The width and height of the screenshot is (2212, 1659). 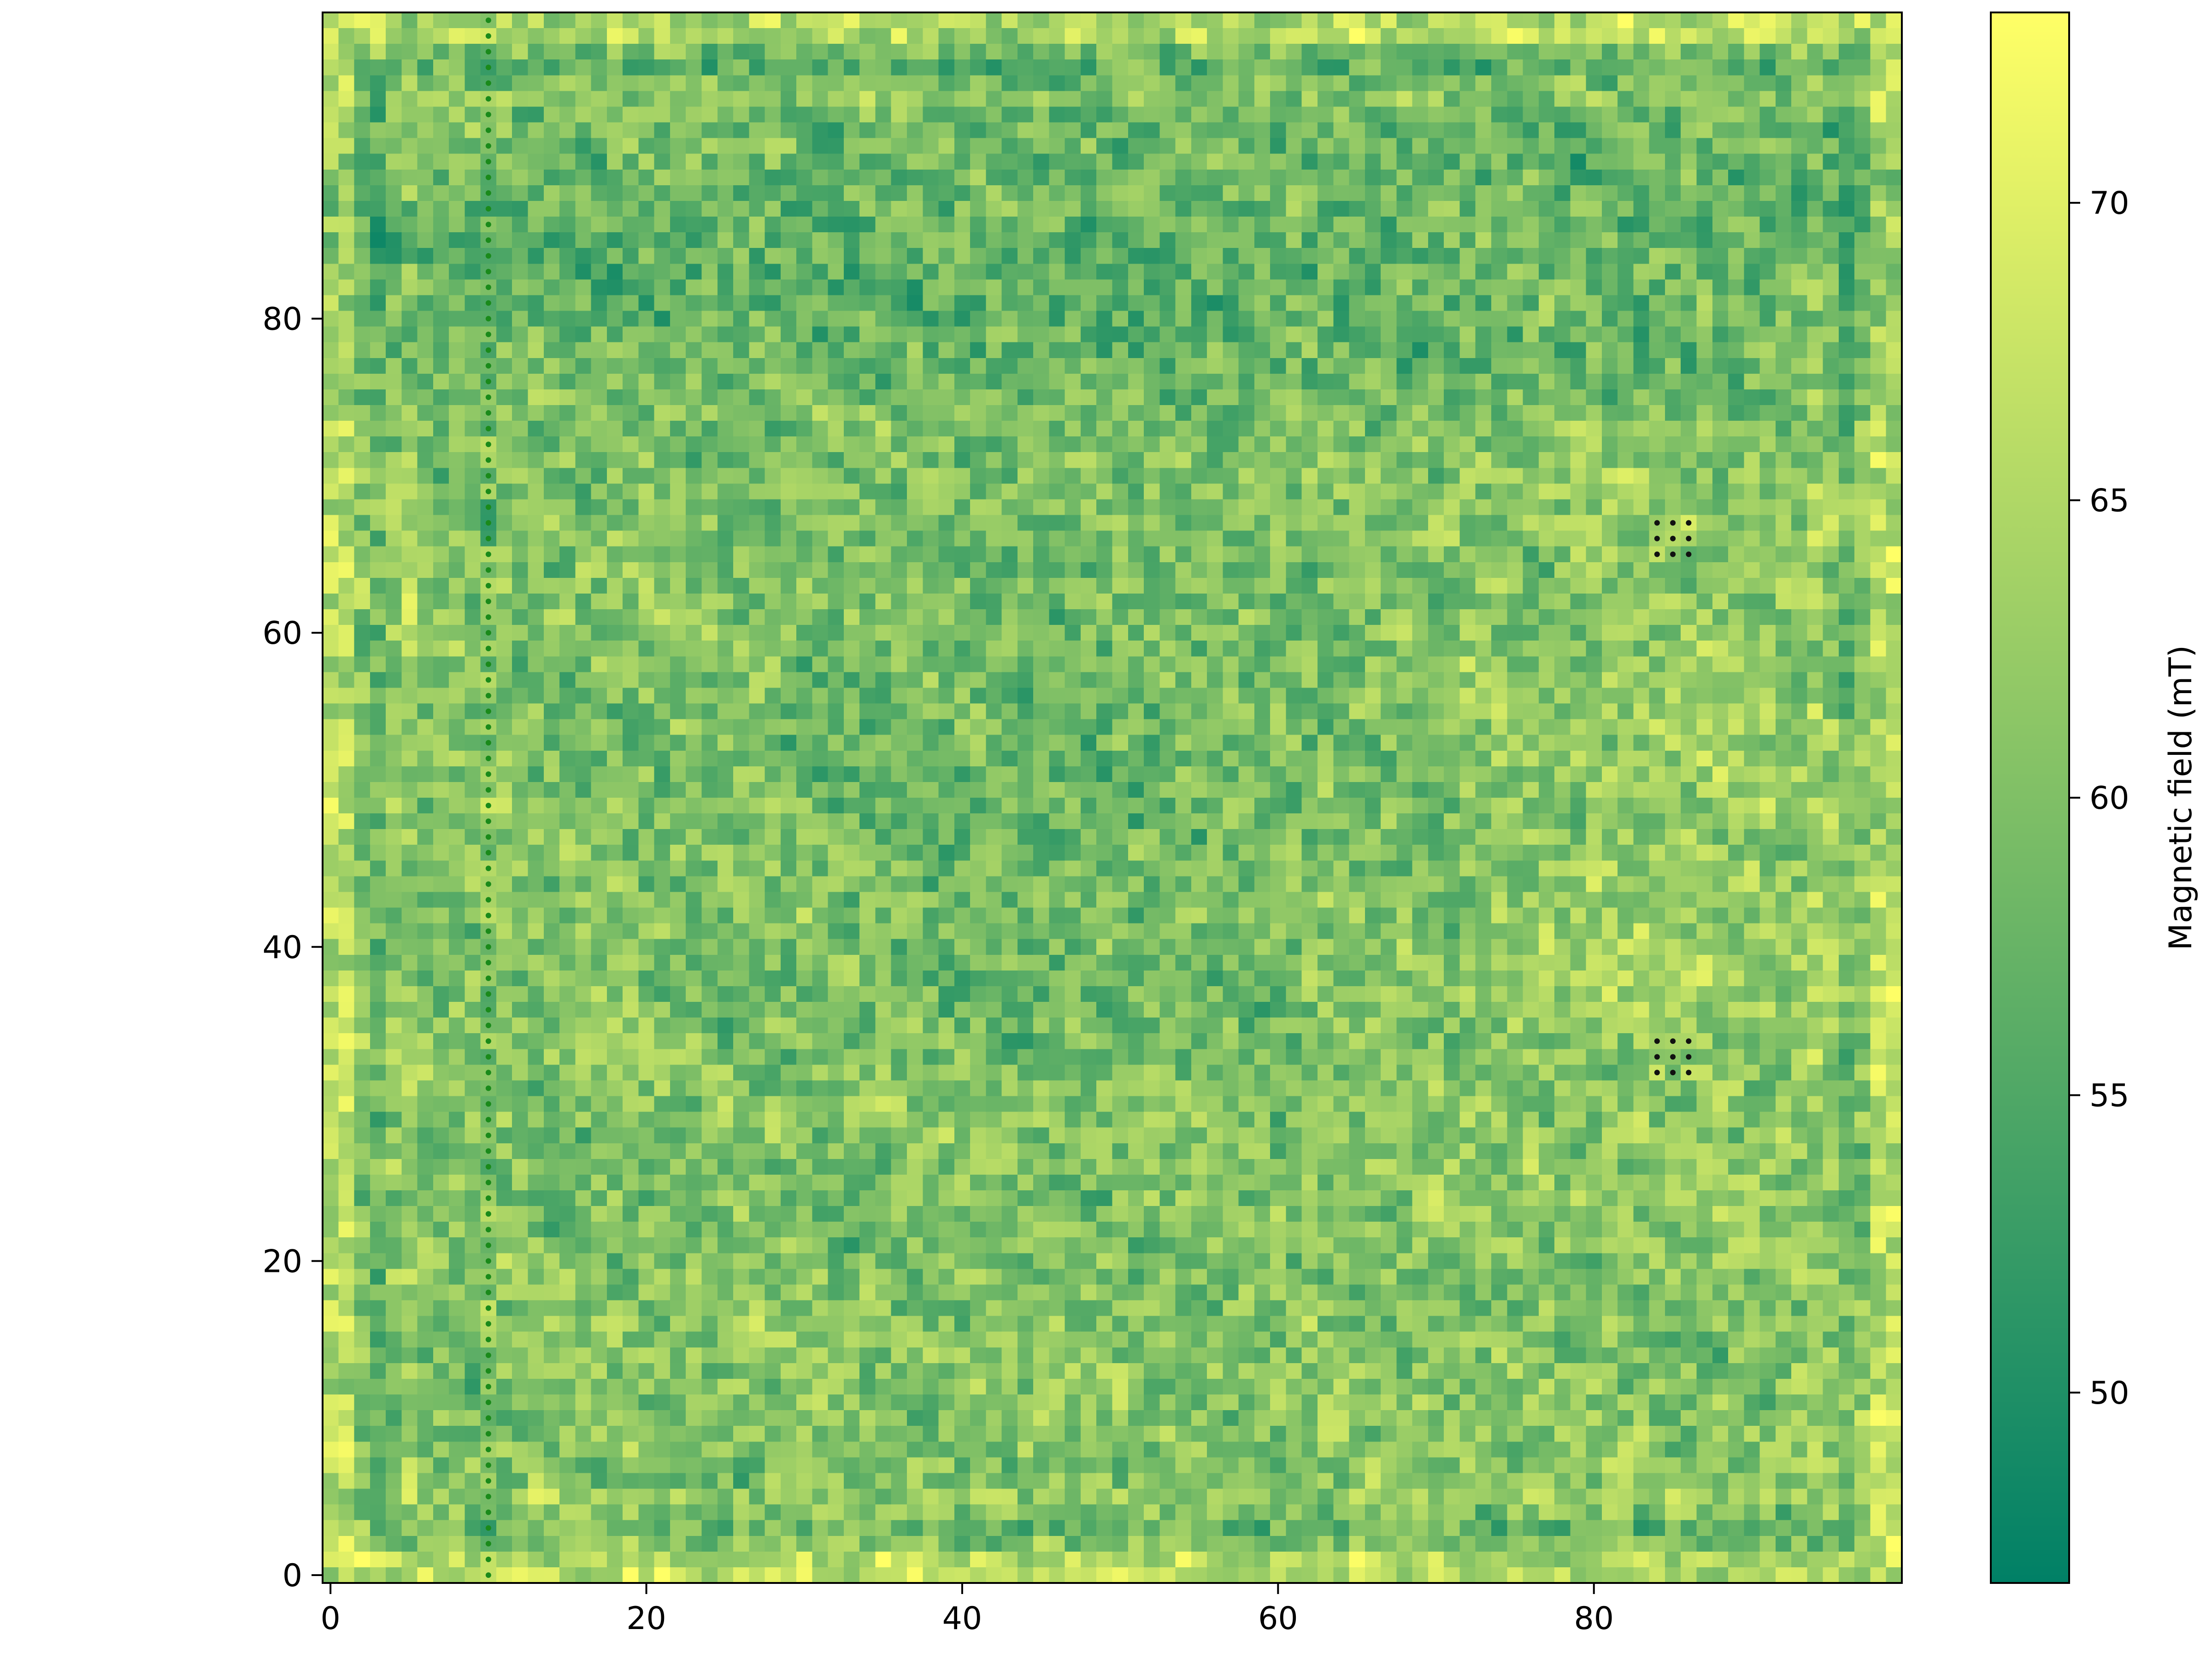 What do you see at coordinates (962, 1618) in the screenshot?
I see `x-tick-label: 40` at bounding box center [962, 1618].